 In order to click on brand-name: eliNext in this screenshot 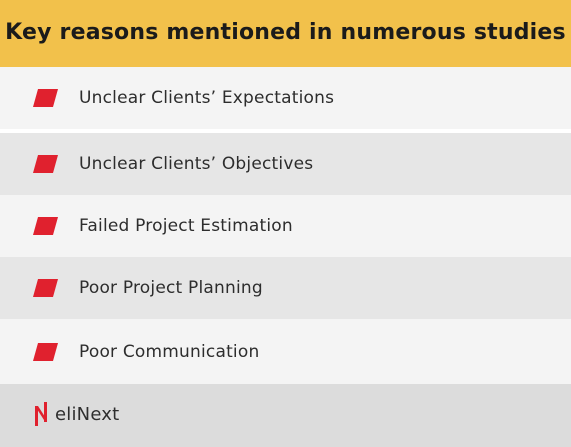, I will do `click(87, 414)`.